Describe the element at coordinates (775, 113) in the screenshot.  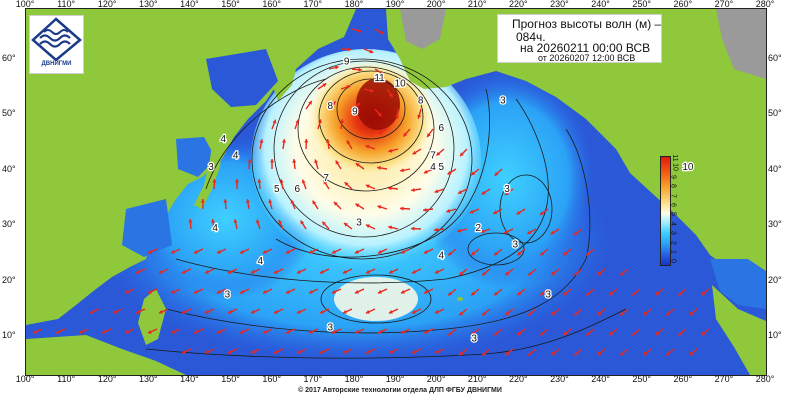
I see `latitude-tick: 50°` at that location.